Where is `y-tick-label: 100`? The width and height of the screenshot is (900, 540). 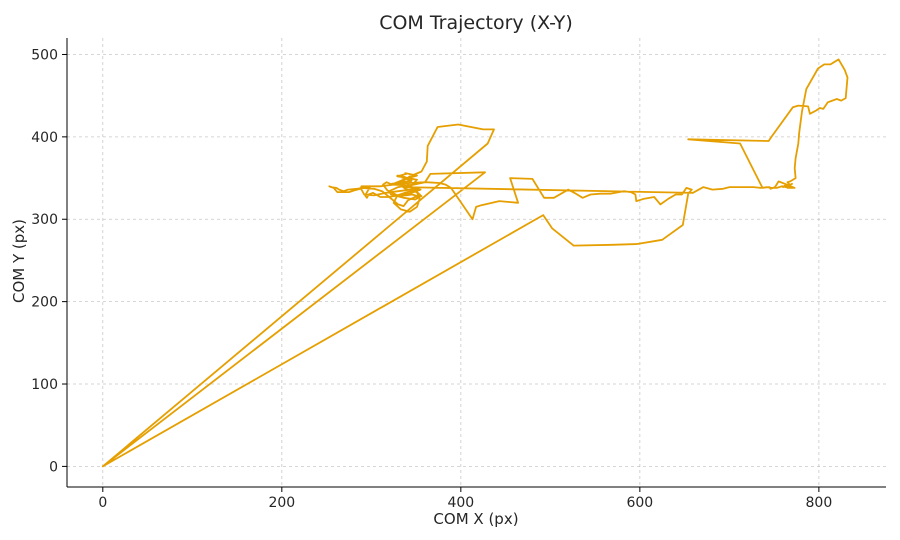 y-tick-label: 100 is located at coordinates (44, 385).